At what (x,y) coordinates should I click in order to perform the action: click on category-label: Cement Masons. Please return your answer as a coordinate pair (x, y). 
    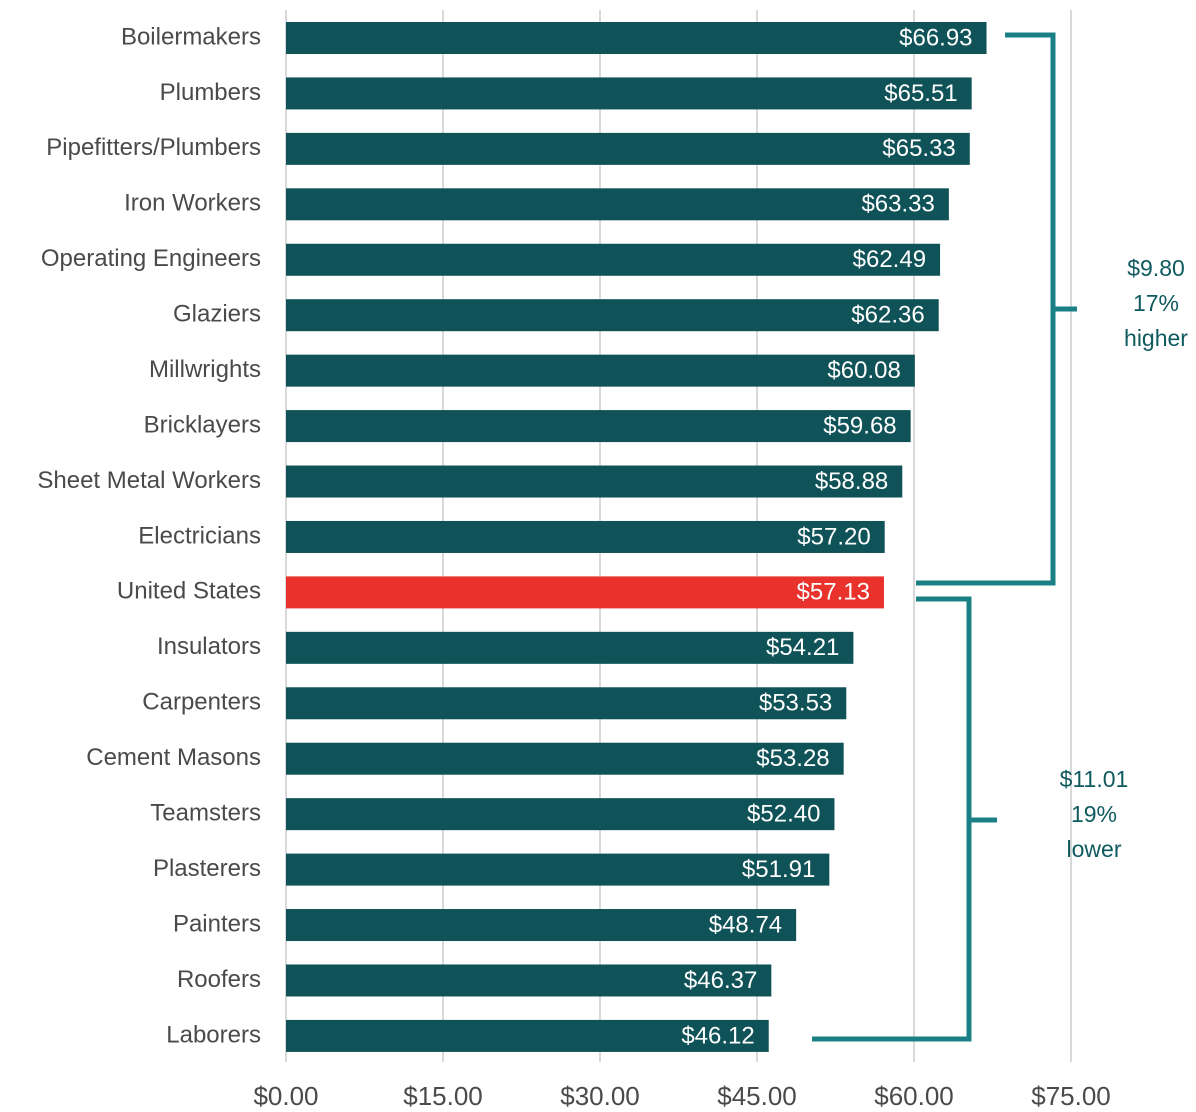
    Looking at the image, I should click on (173, 757).